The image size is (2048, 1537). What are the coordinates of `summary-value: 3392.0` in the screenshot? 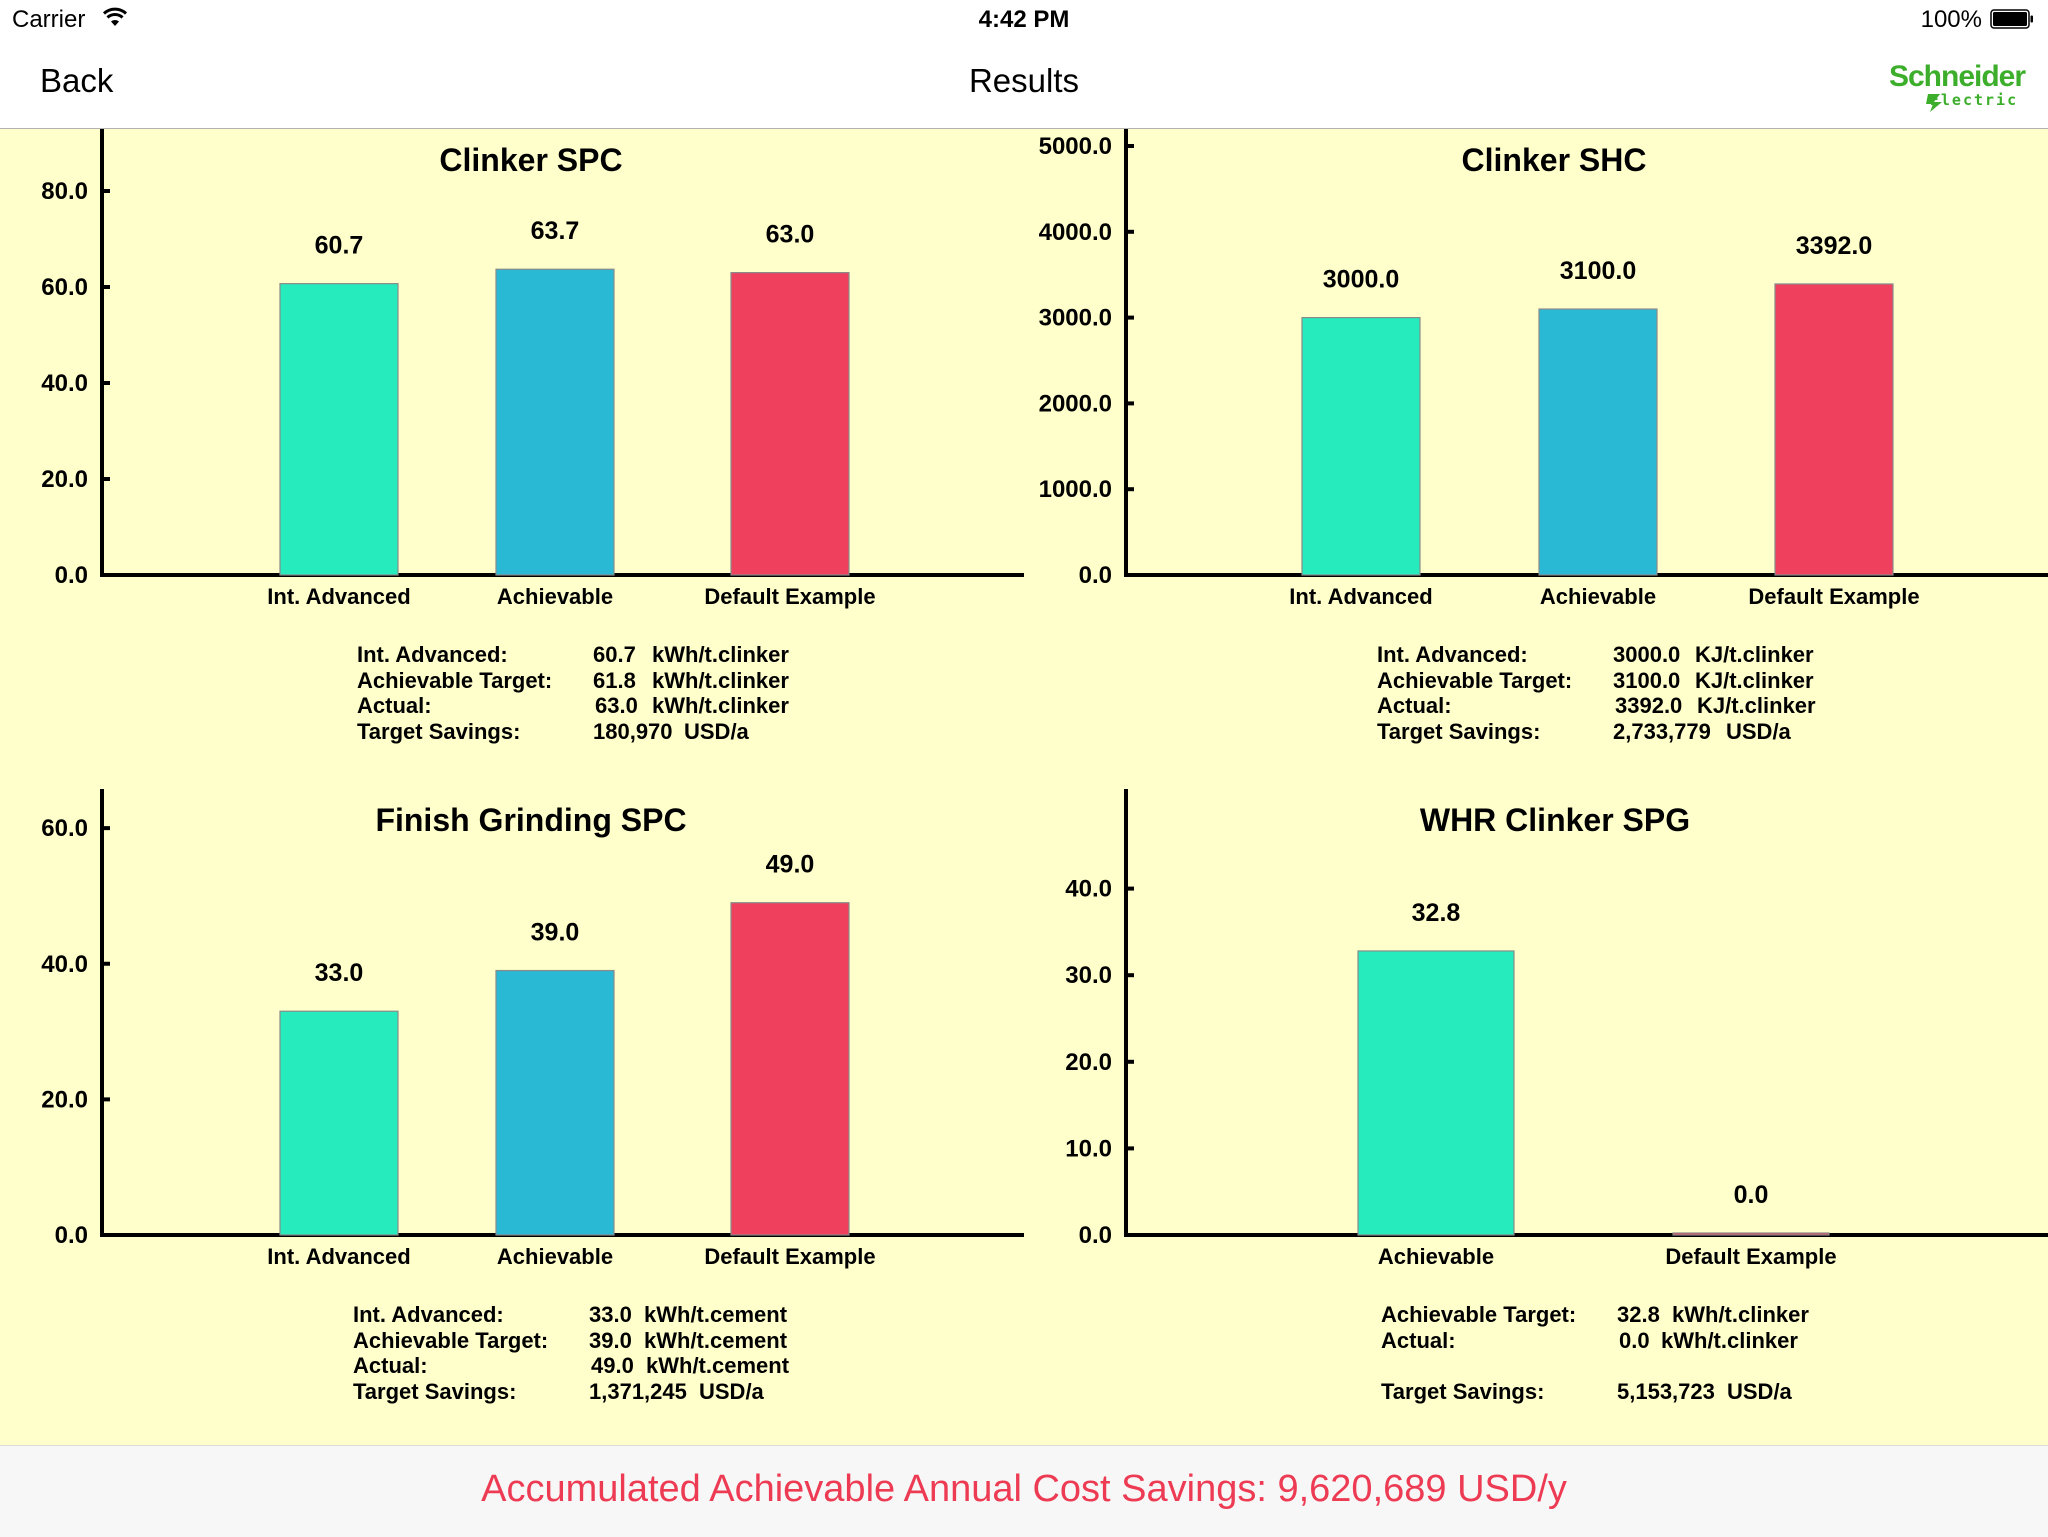 It's located at (1649, 705).